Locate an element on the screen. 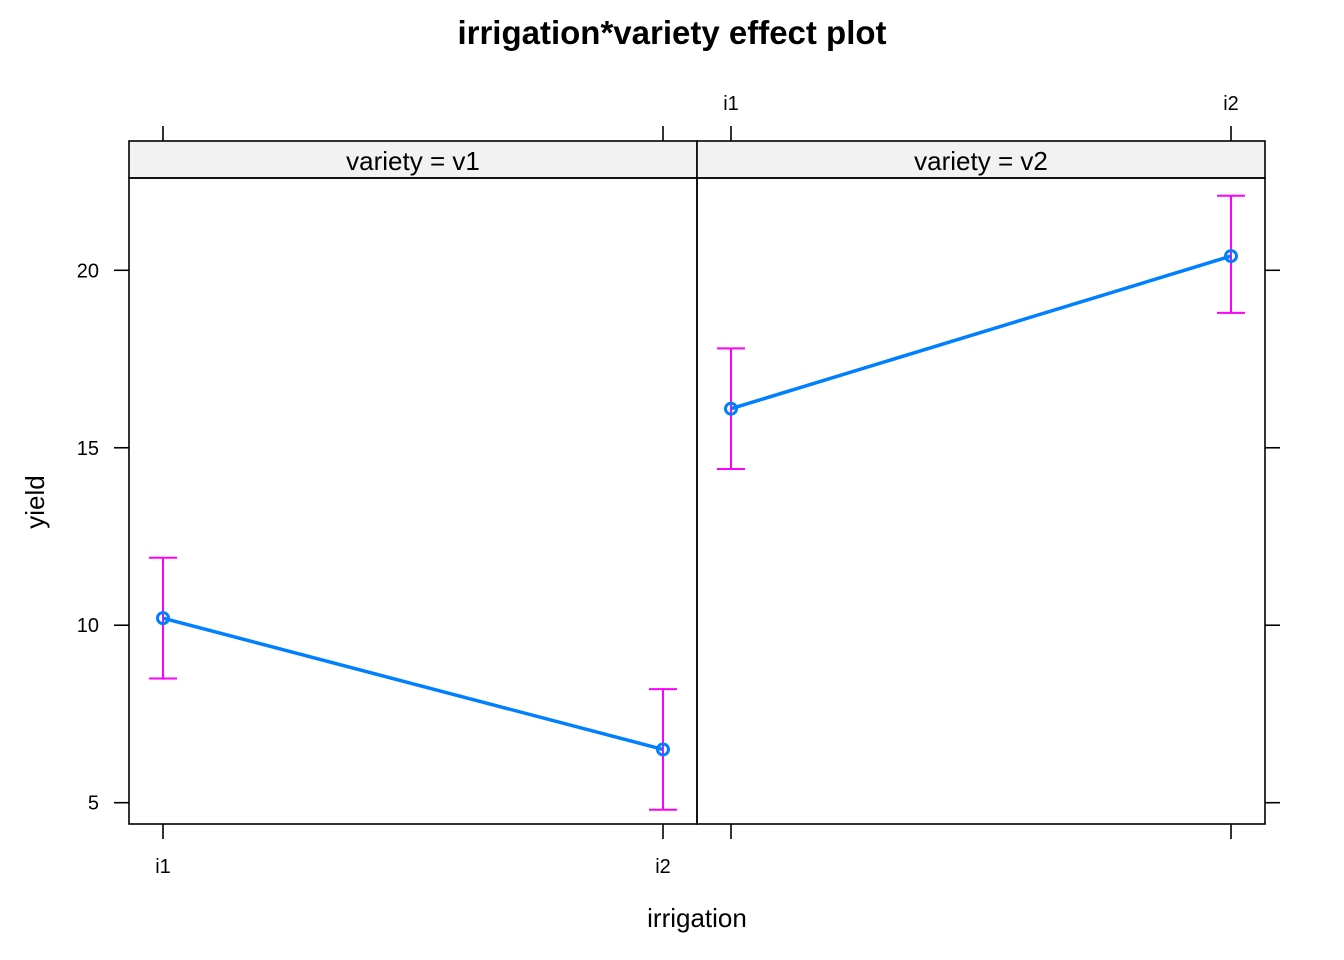 The width and height of the screenshot is (1344, 960). x-tick-label: i1 is located at coordinates (163, 867).